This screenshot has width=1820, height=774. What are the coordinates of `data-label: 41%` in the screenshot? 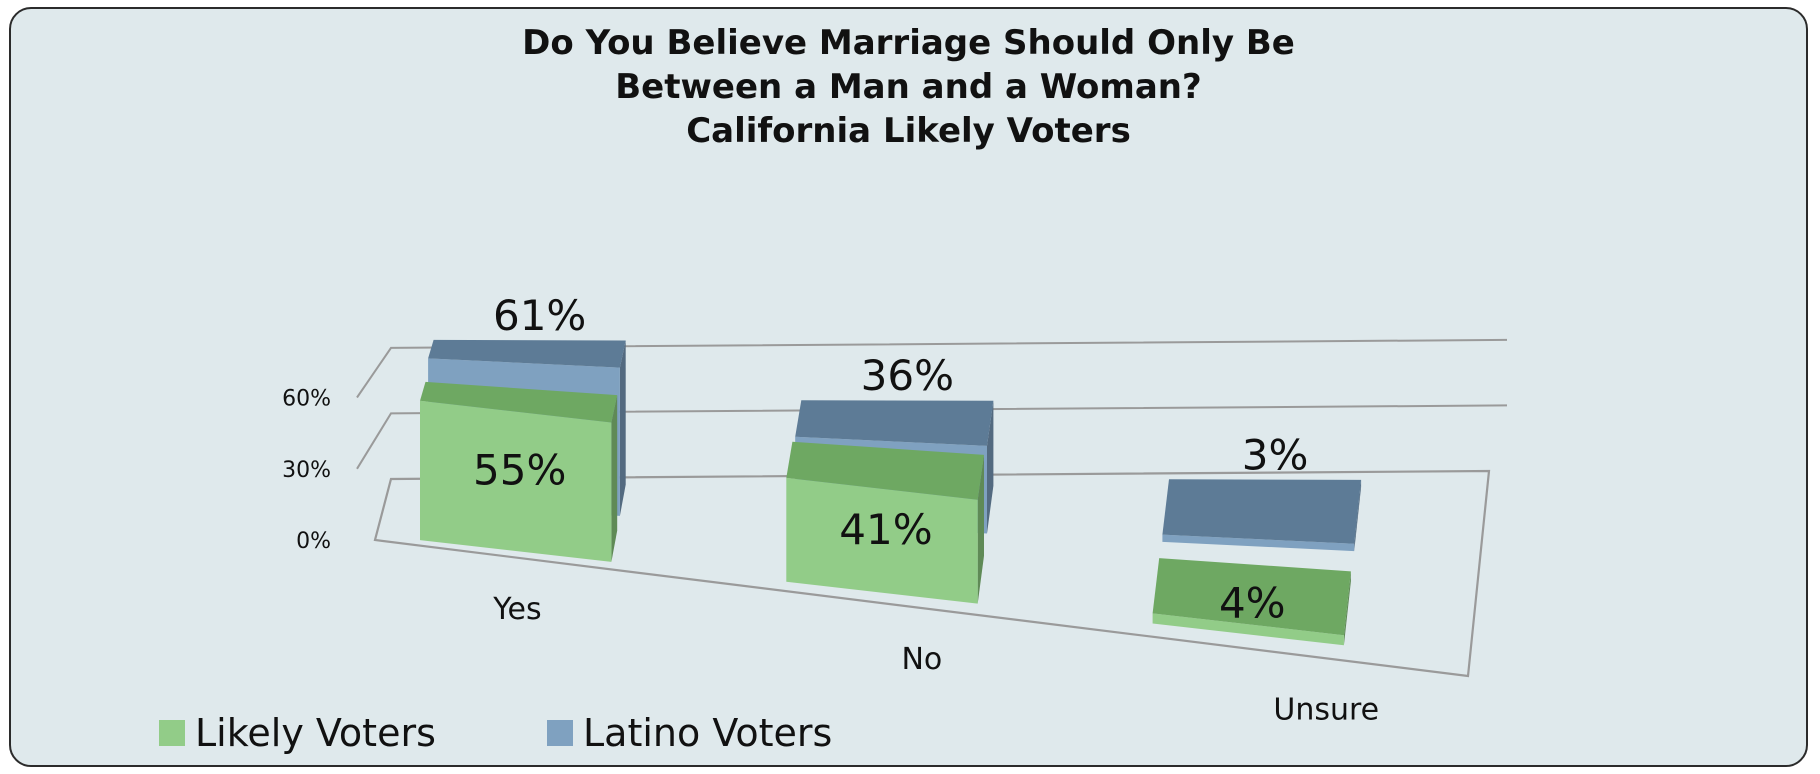 It's located at (885, 529).